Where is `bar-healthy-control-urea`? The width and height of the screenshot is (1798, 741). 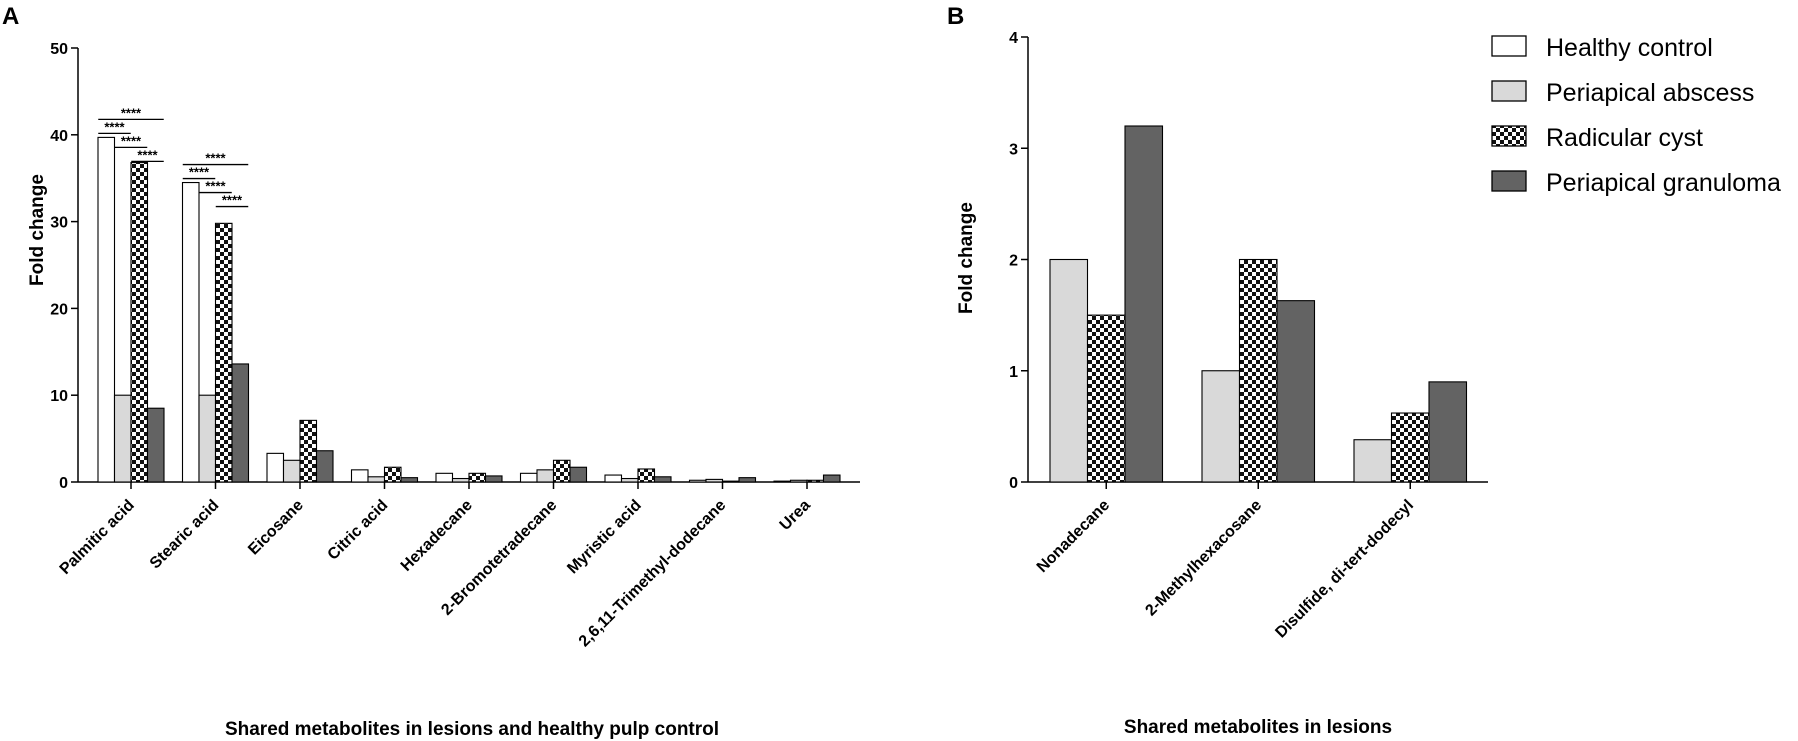
bar-healthy-control-urea is located at coordinates (782, 481).